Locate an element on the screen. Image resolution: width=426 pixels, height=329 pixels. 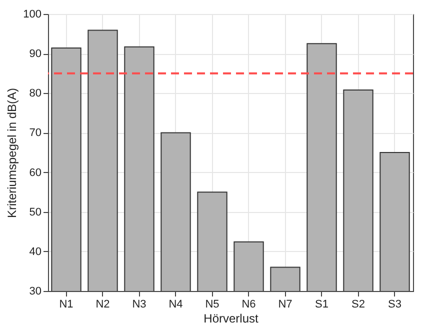
x-tick-label: N7 is located at coordinates (285, 304).